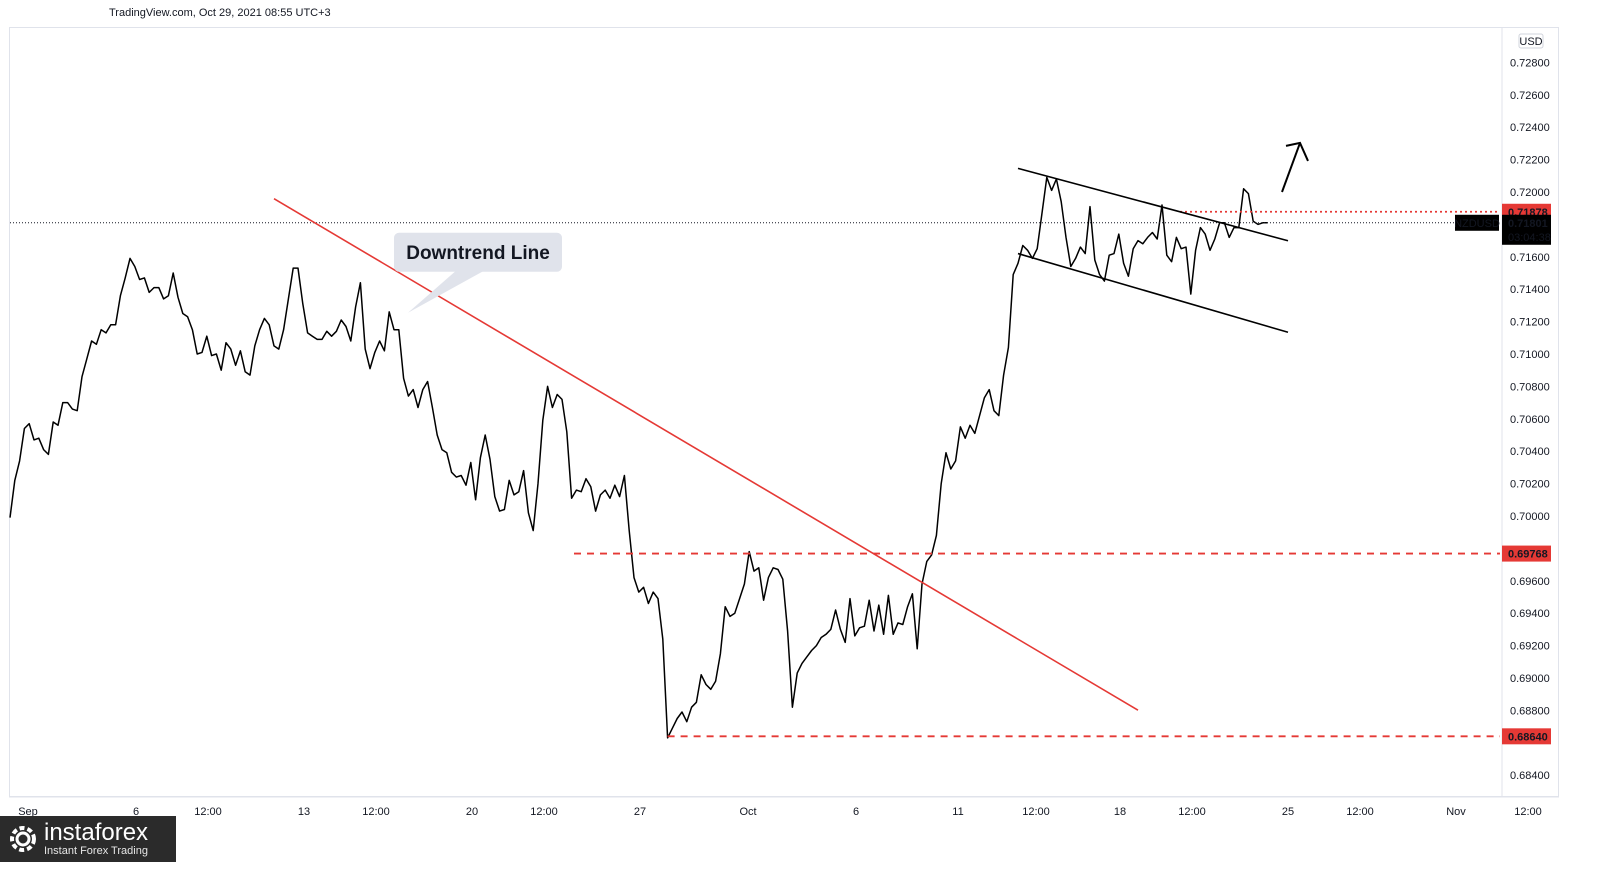 Image resolution: width=1600 pixels, height=878 pixels. I want to click on y-tick-label: 0.69600, so click(1530, 582).